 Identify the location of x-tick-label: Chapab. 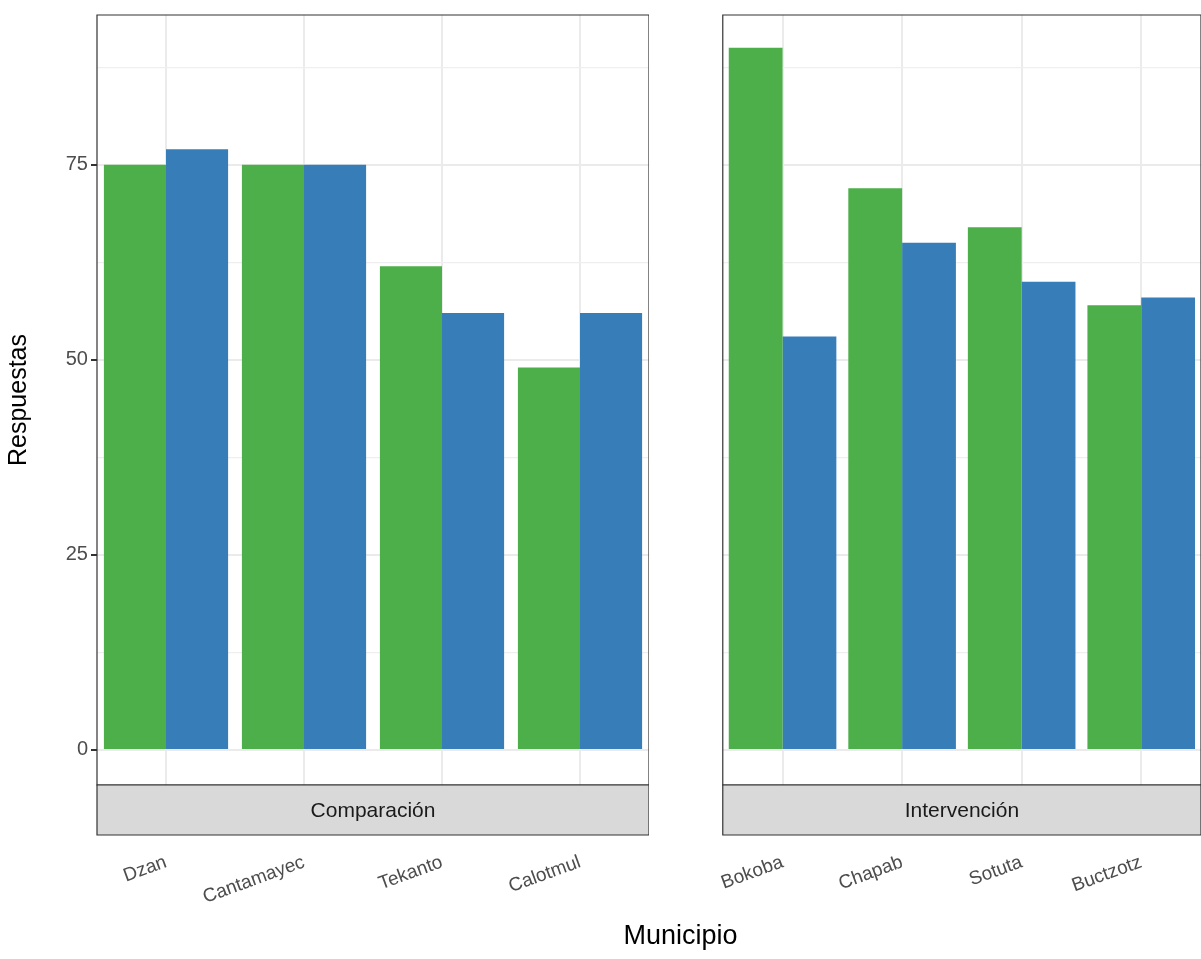
(870, 872).